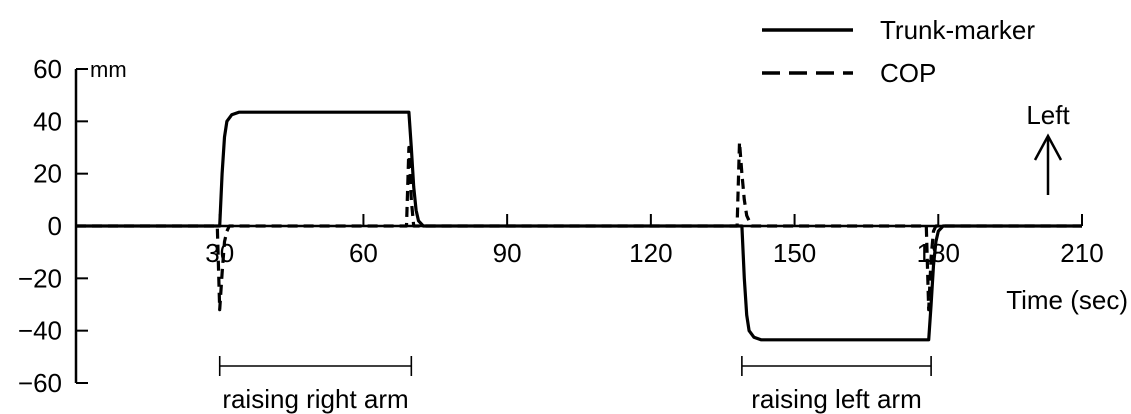  Describe the element at coordinates (40, 331) in the screenshot. I see `y-tick-label: −40` at that location.